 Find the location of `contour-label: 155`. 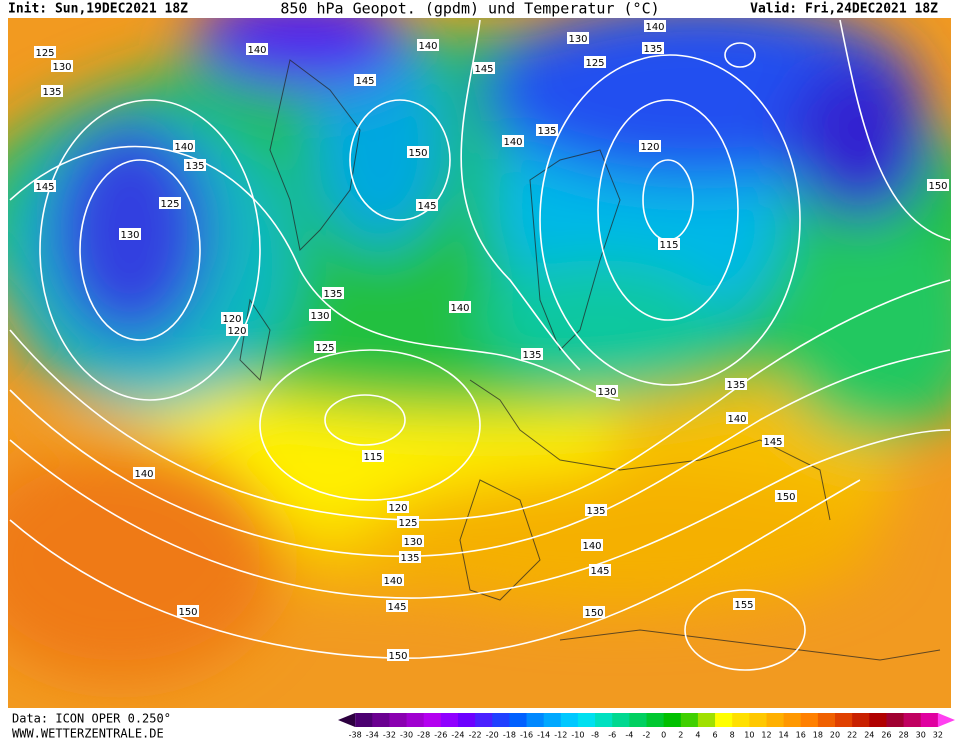

contour-label: 155 is located at coordinates (743, 605).